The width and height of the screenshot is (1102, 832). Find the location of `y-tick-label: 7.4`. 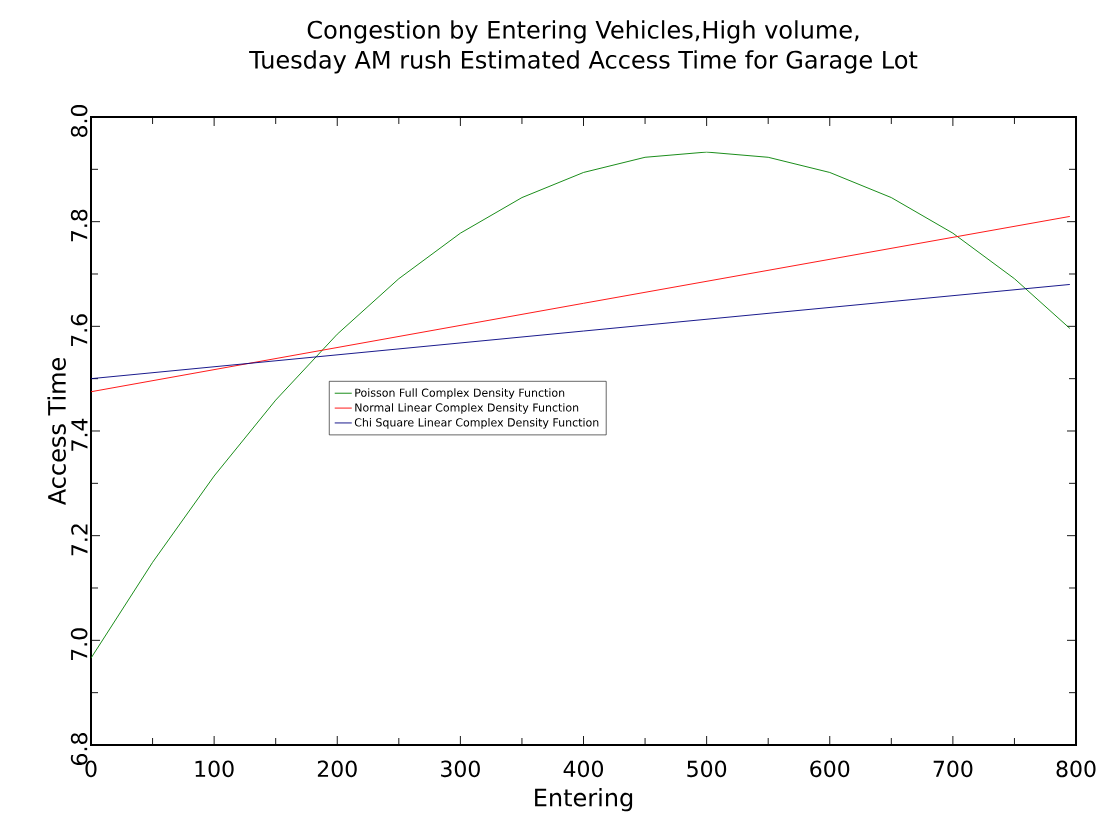

y-tick-label: 7.4 is located at coordinates (79, 434).